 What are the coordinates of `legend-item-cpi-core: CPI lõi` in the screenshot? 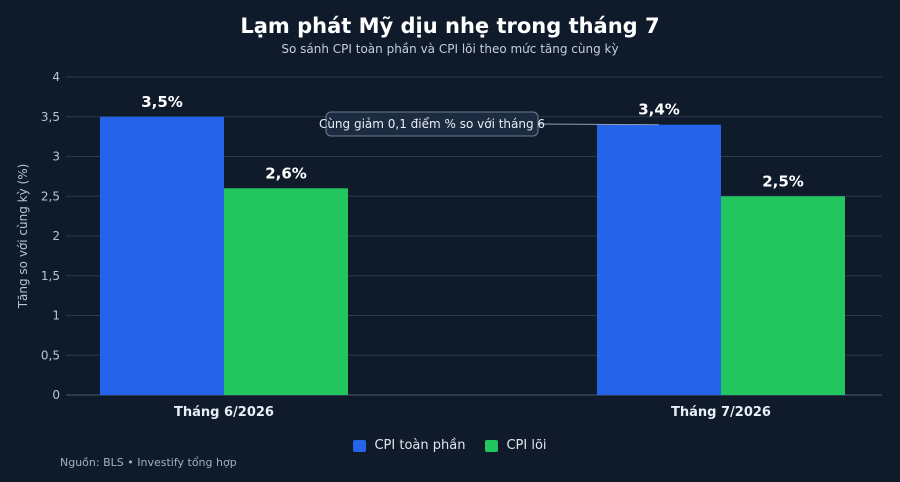 It's located at (516, 445).